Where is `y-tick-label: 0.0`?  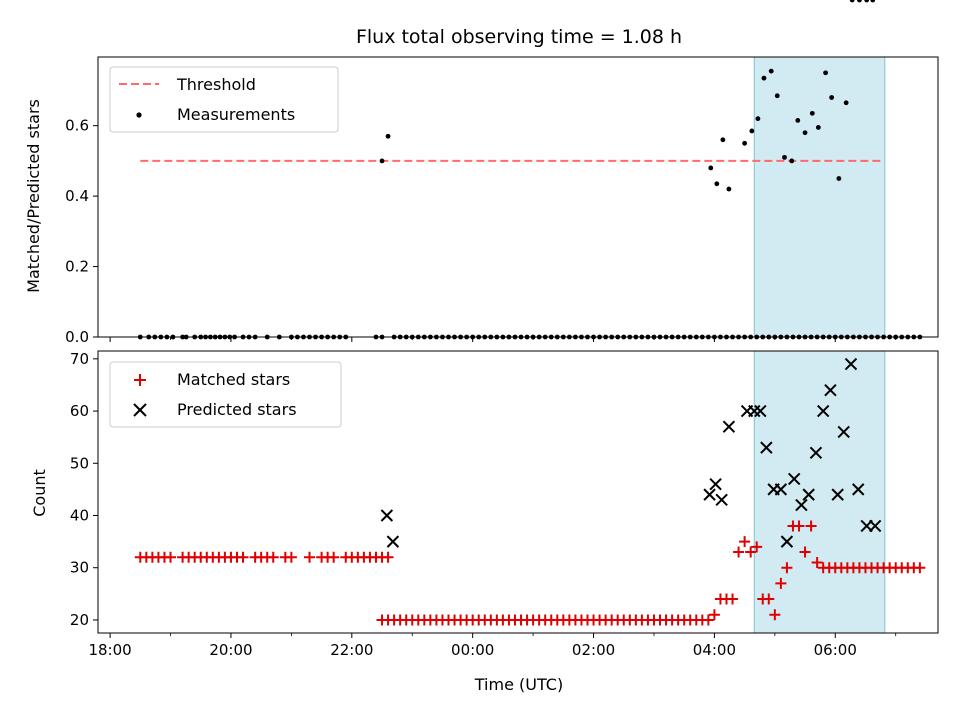 y-tick-label: 0.0 is located at coordinates (77, 337).